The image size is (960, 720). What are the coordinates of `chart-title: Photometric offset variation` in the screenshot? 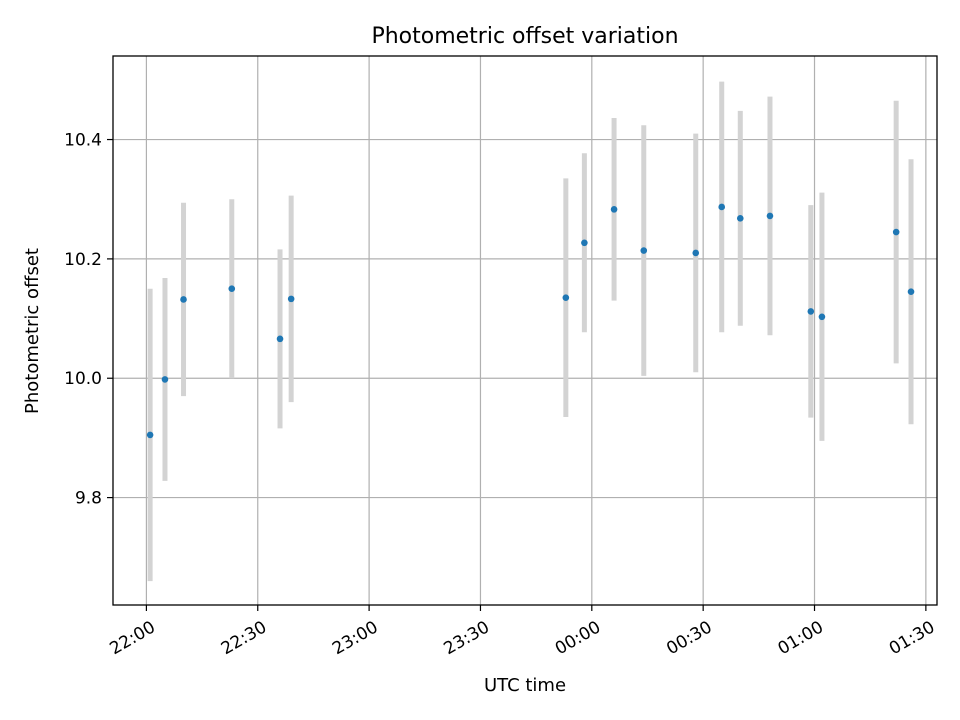 It's located at (524, 36).